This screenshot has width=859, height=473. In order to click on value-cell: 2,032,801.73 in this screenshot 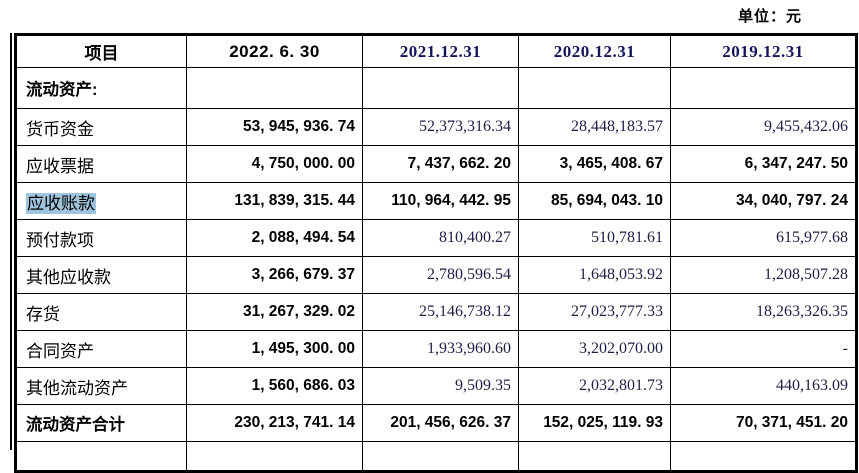, I will do `click(594, 386)`.